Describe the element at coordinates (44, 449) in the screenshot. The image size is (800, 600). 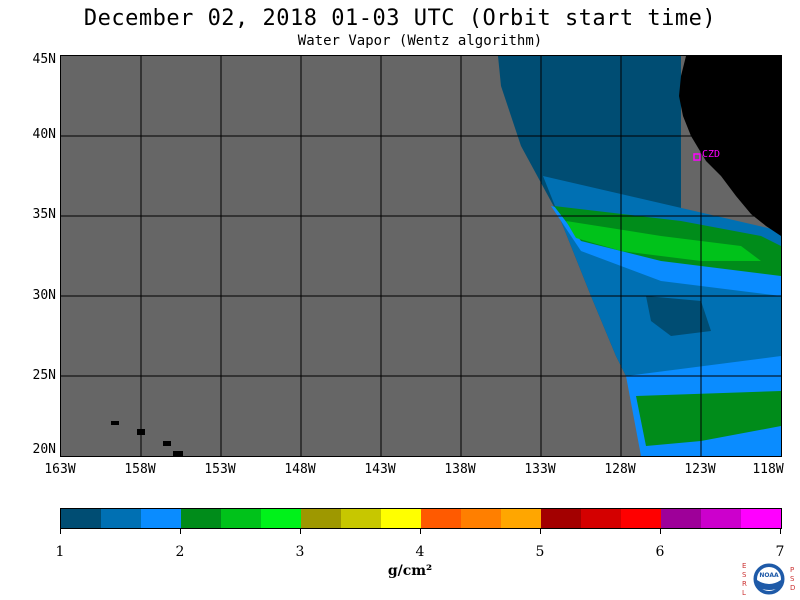
I see `lat-label-20n: 20N` at that location.